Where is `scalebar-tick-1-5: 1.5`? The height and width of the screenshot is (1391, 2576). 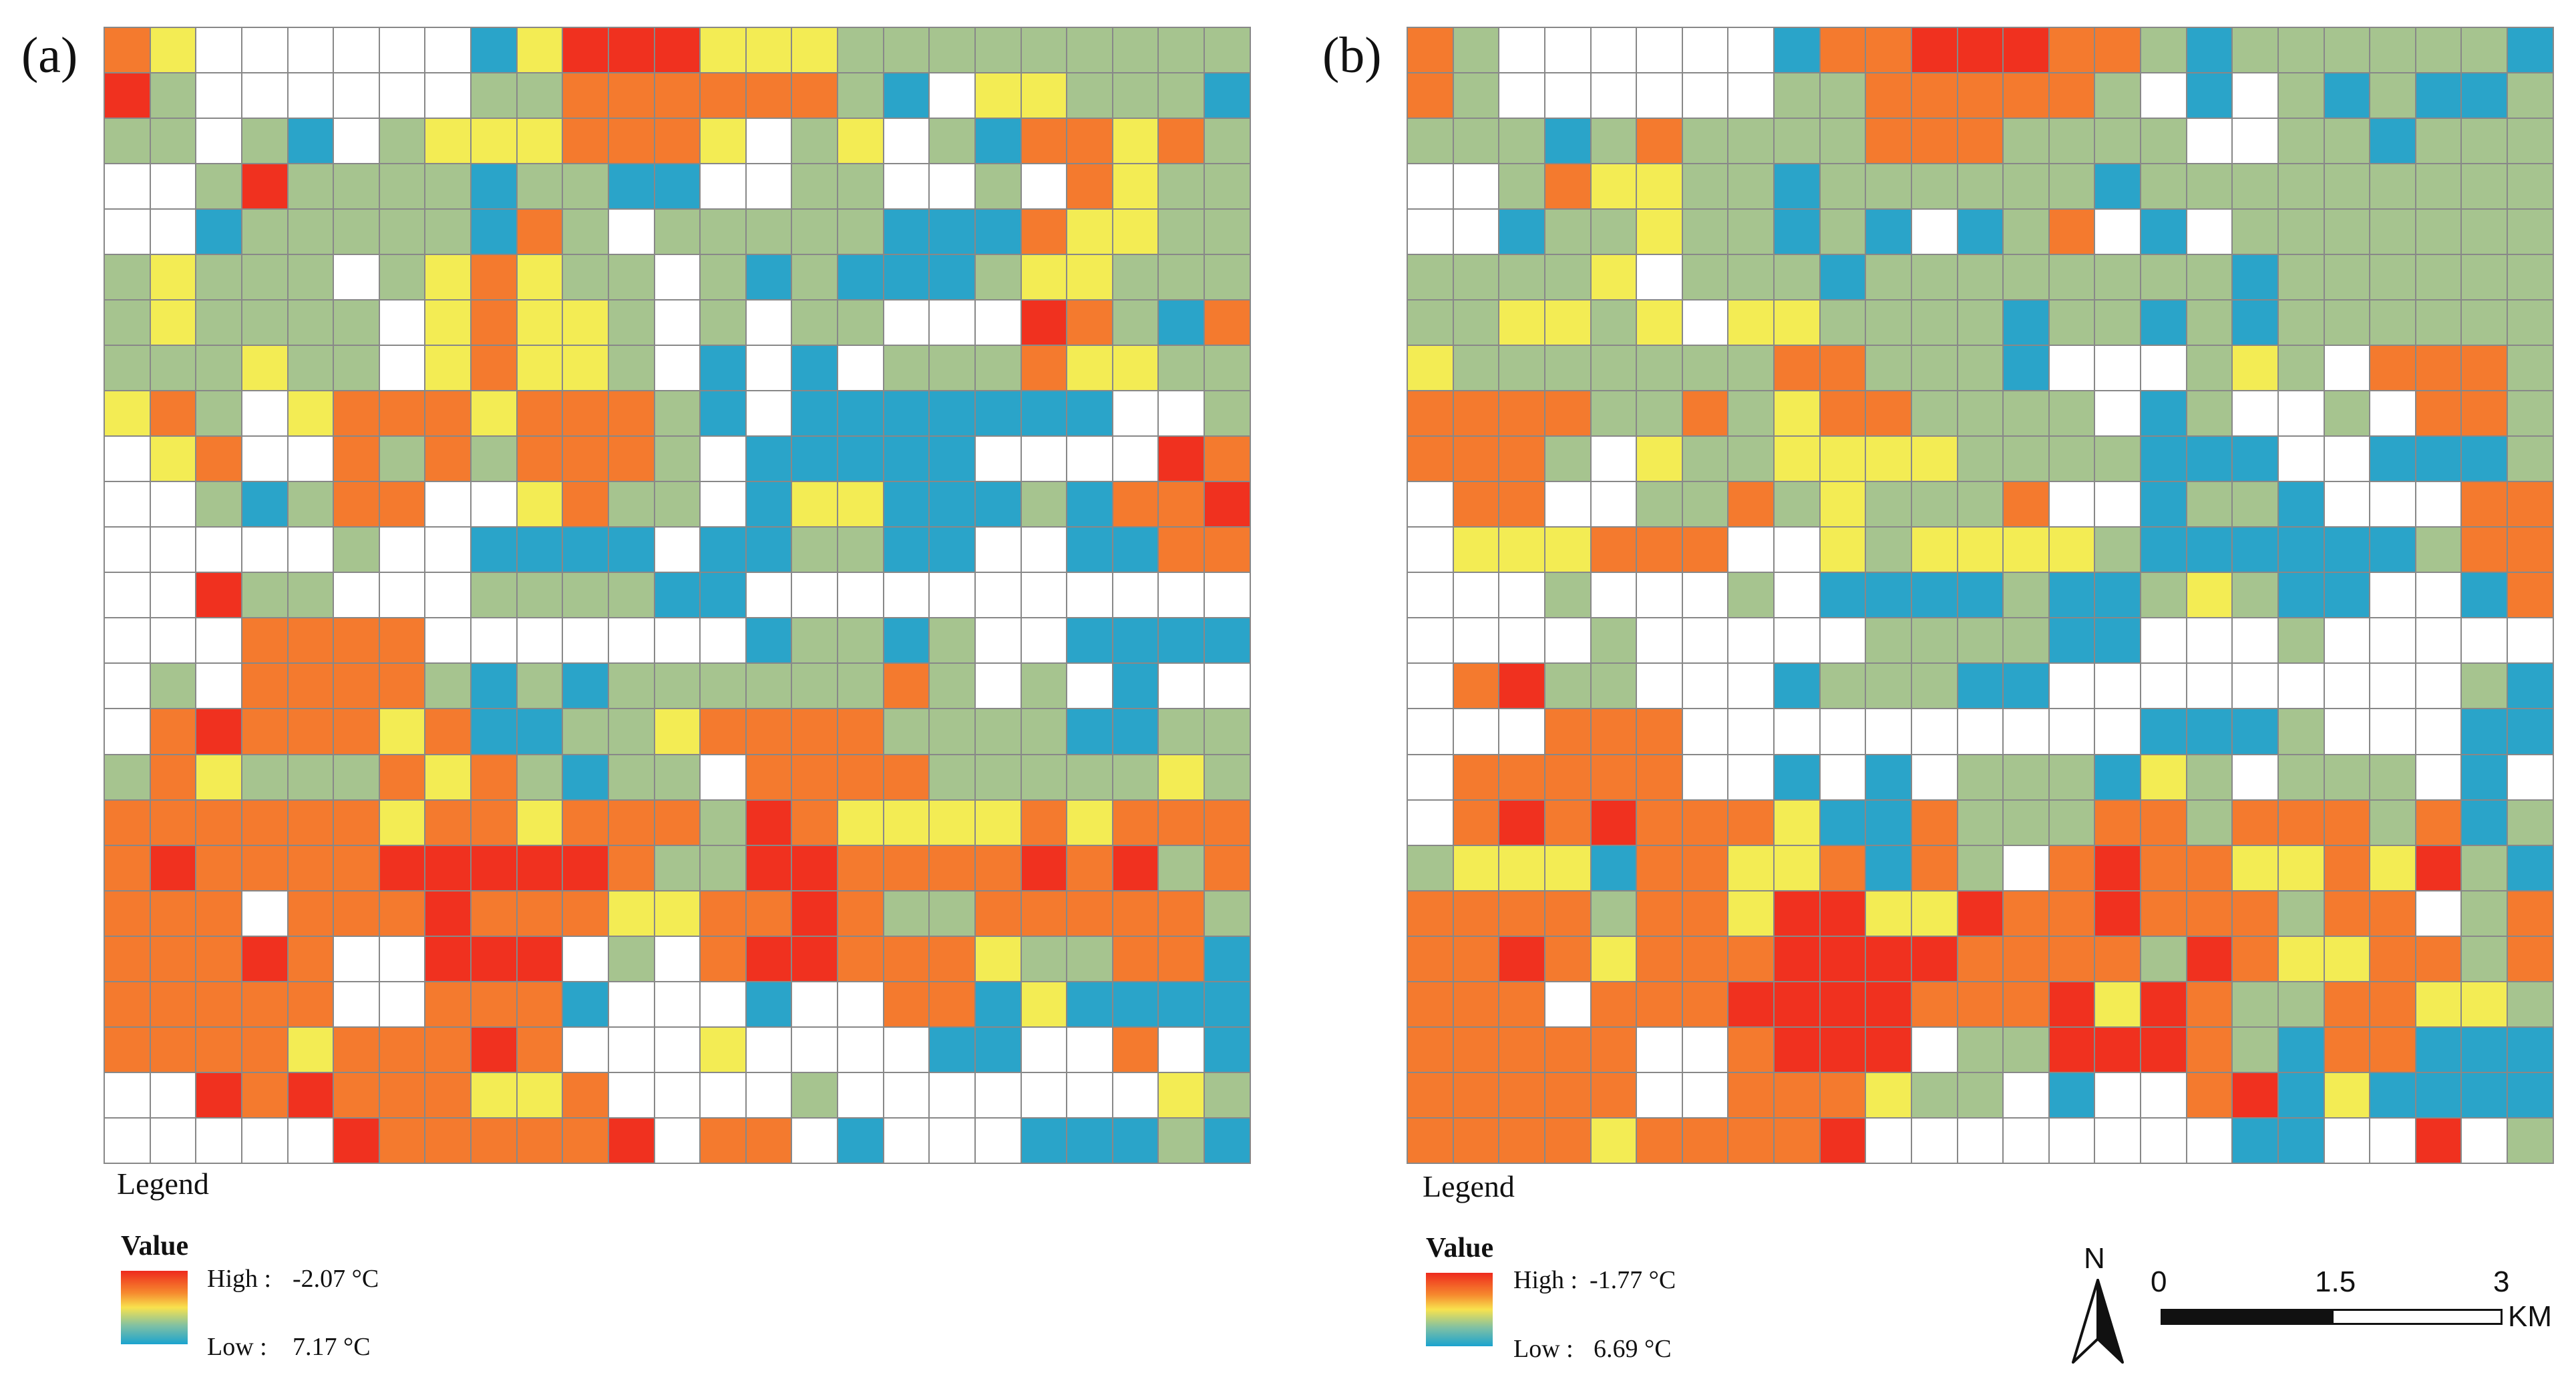
scalebar-tick-1-5: 1.5 is located at coordinates (2335, 1281).